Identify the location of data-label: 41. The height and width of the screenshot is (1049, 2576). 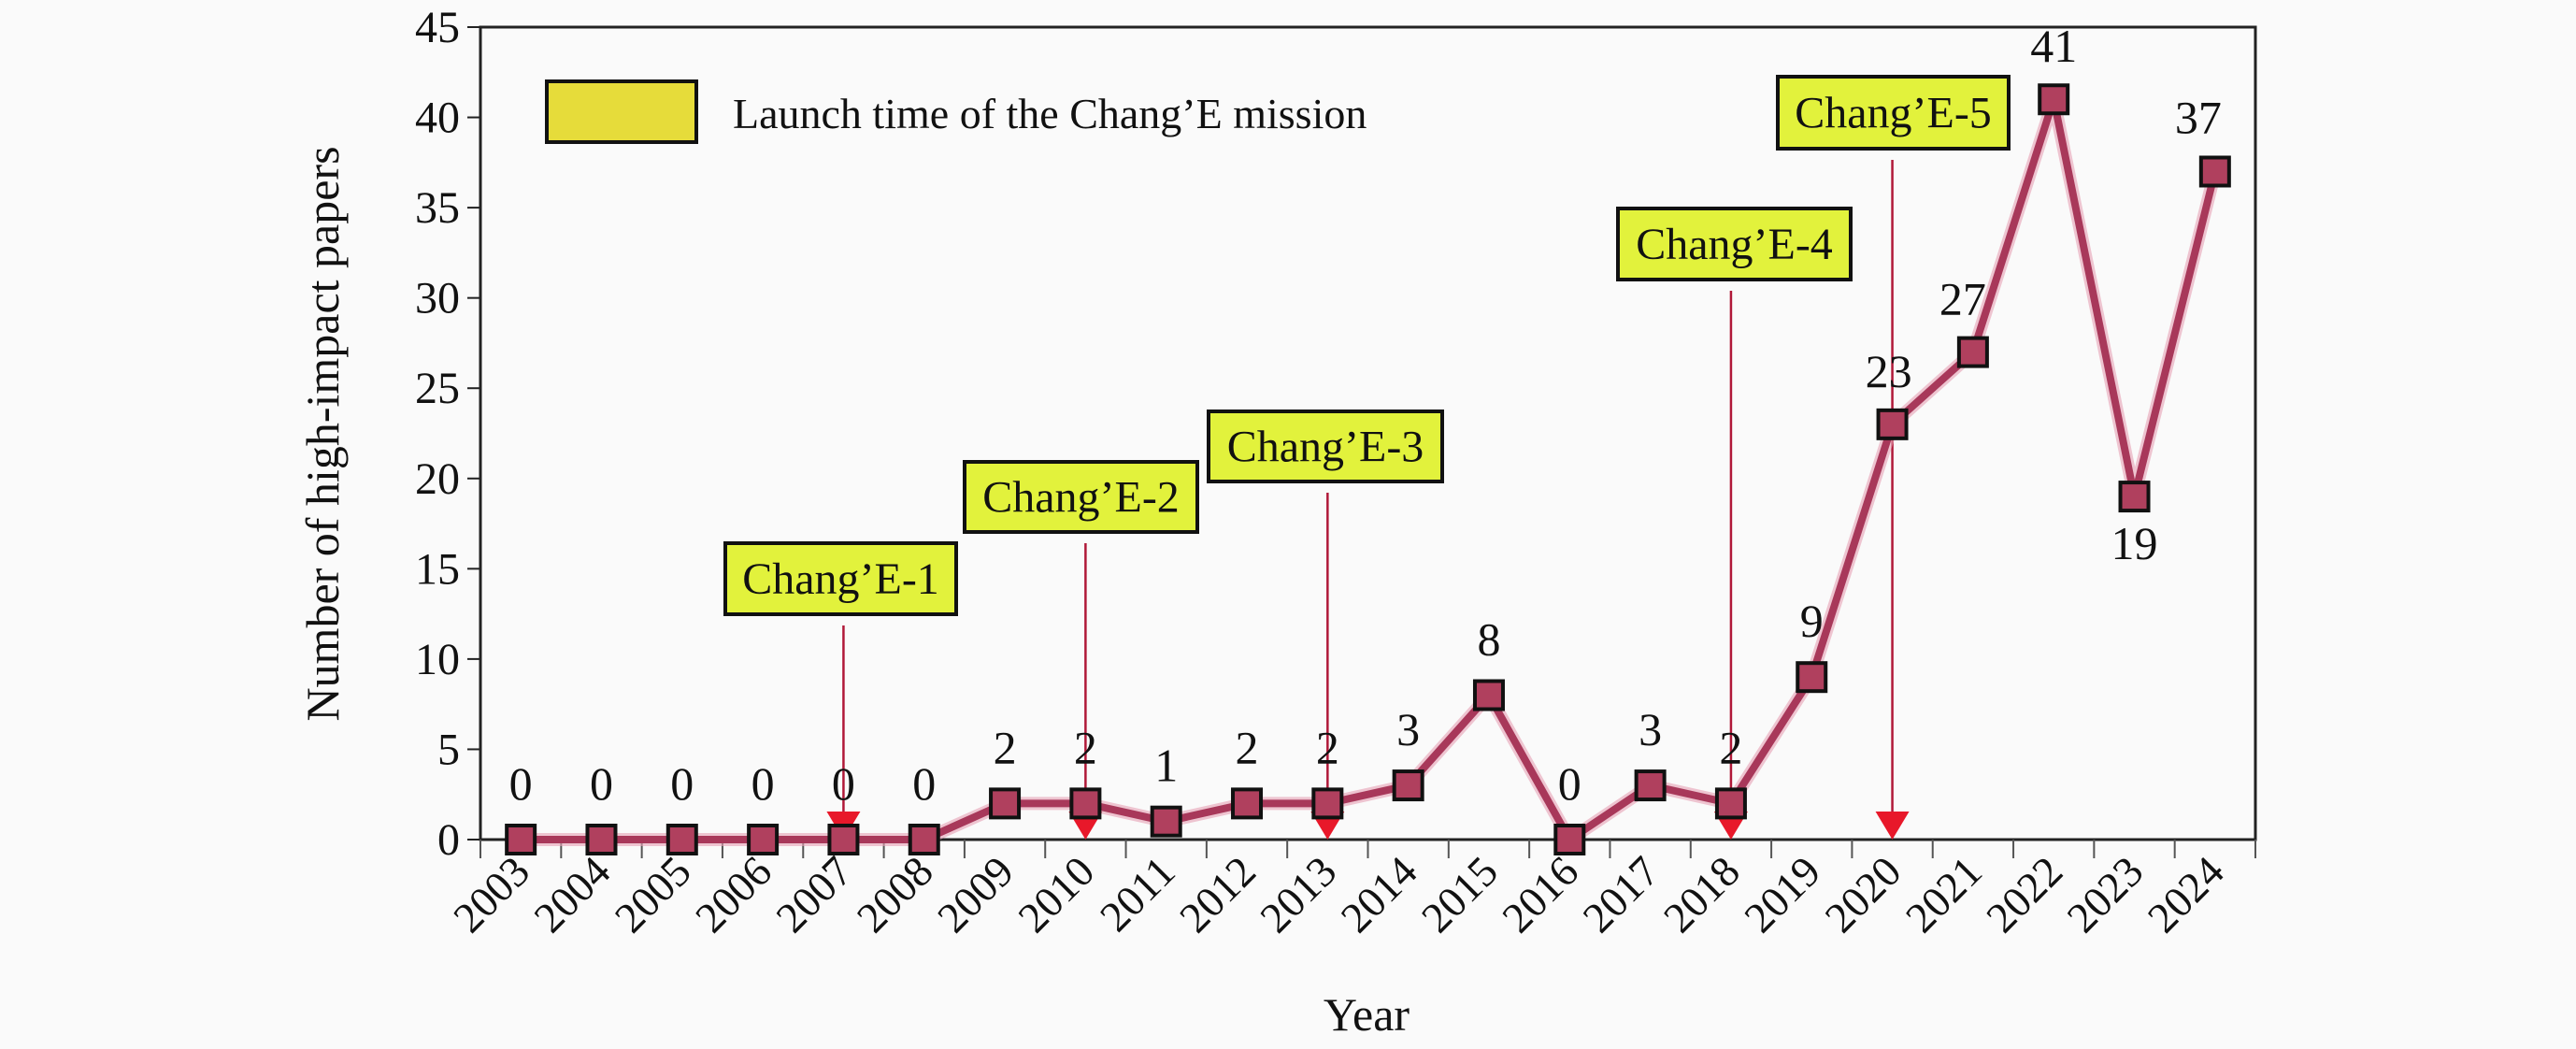
(2053, 46).